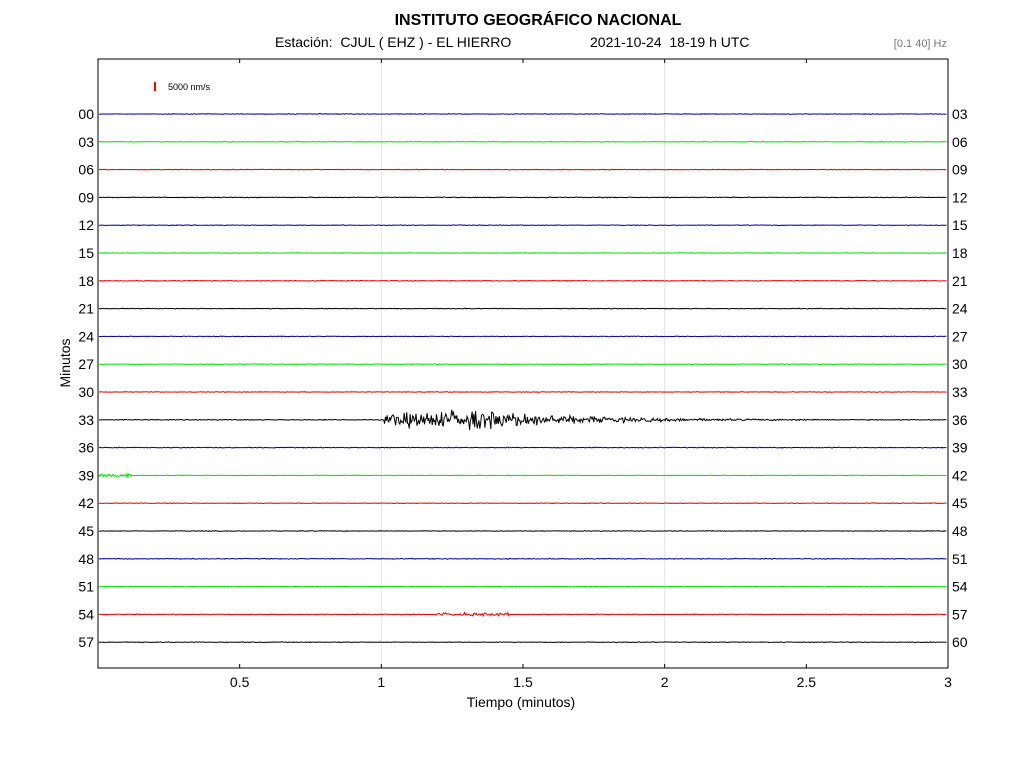  What do you see at coordinates (960, 475) in the screenshot?
I see `right-minute-label: 42` at bounding box center [960, 475].